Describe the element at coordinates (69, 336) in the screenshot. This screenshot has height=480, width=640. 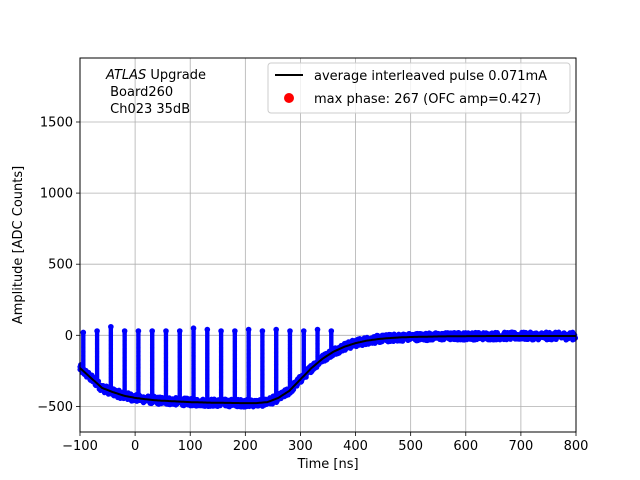
I see `y-tick-label: 0` at that location.